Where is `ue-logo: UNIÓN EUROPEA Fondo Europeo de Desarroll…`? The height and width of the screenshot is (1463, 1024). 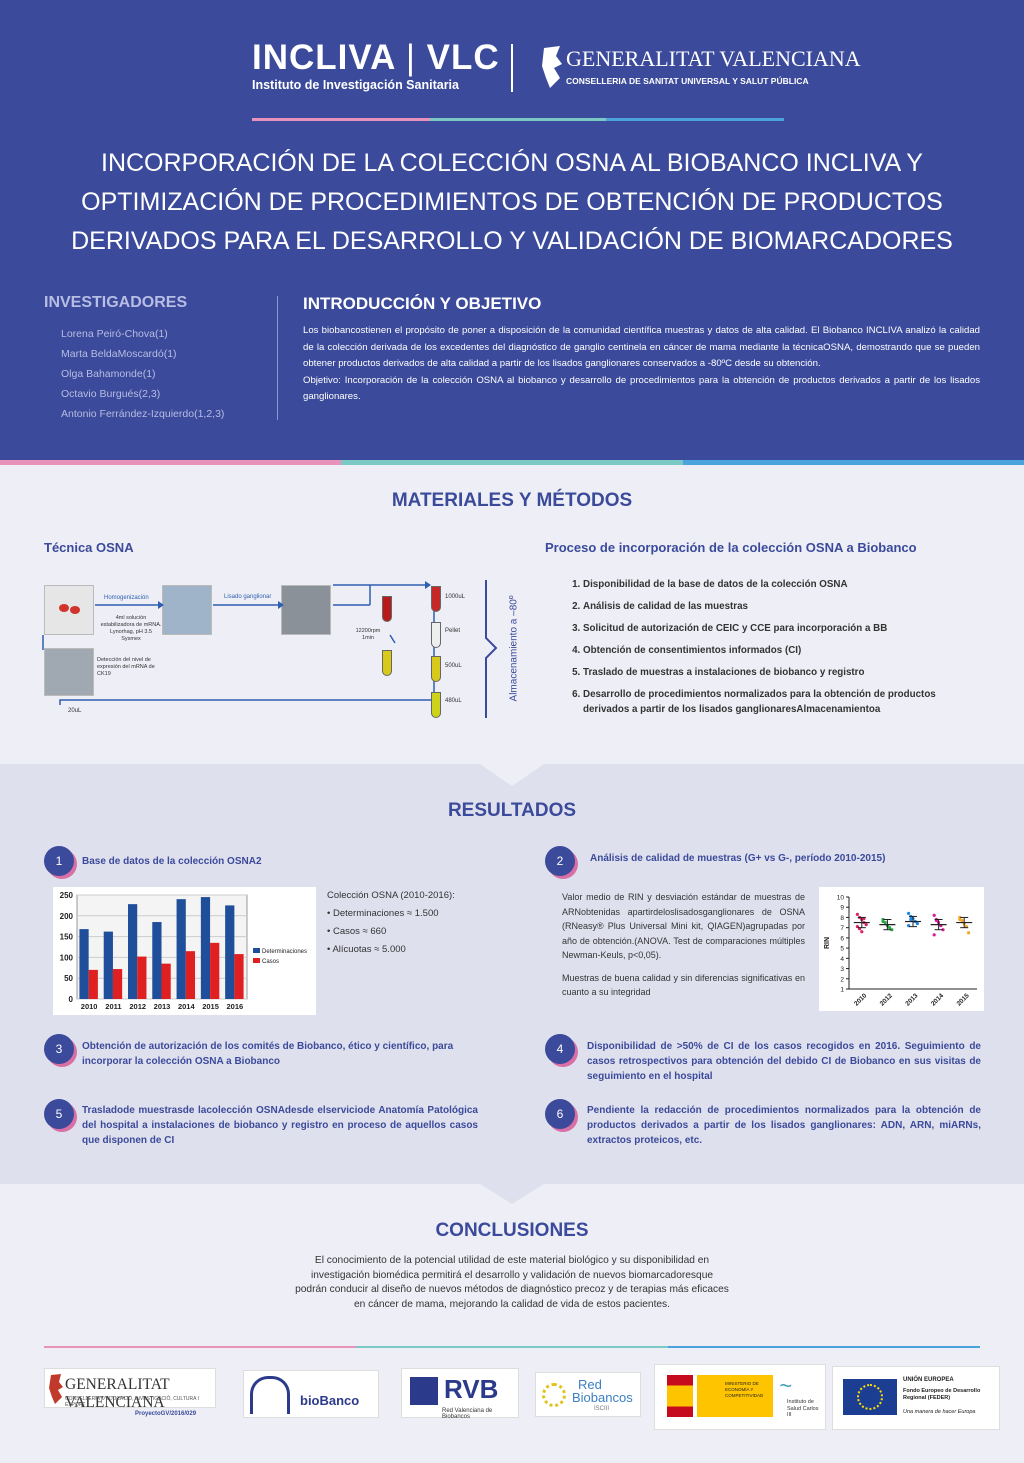
ue-logo: UNIÓN EUROPEA Fondo Europeo de Desarroll… is located at coordinates (916, 1398).